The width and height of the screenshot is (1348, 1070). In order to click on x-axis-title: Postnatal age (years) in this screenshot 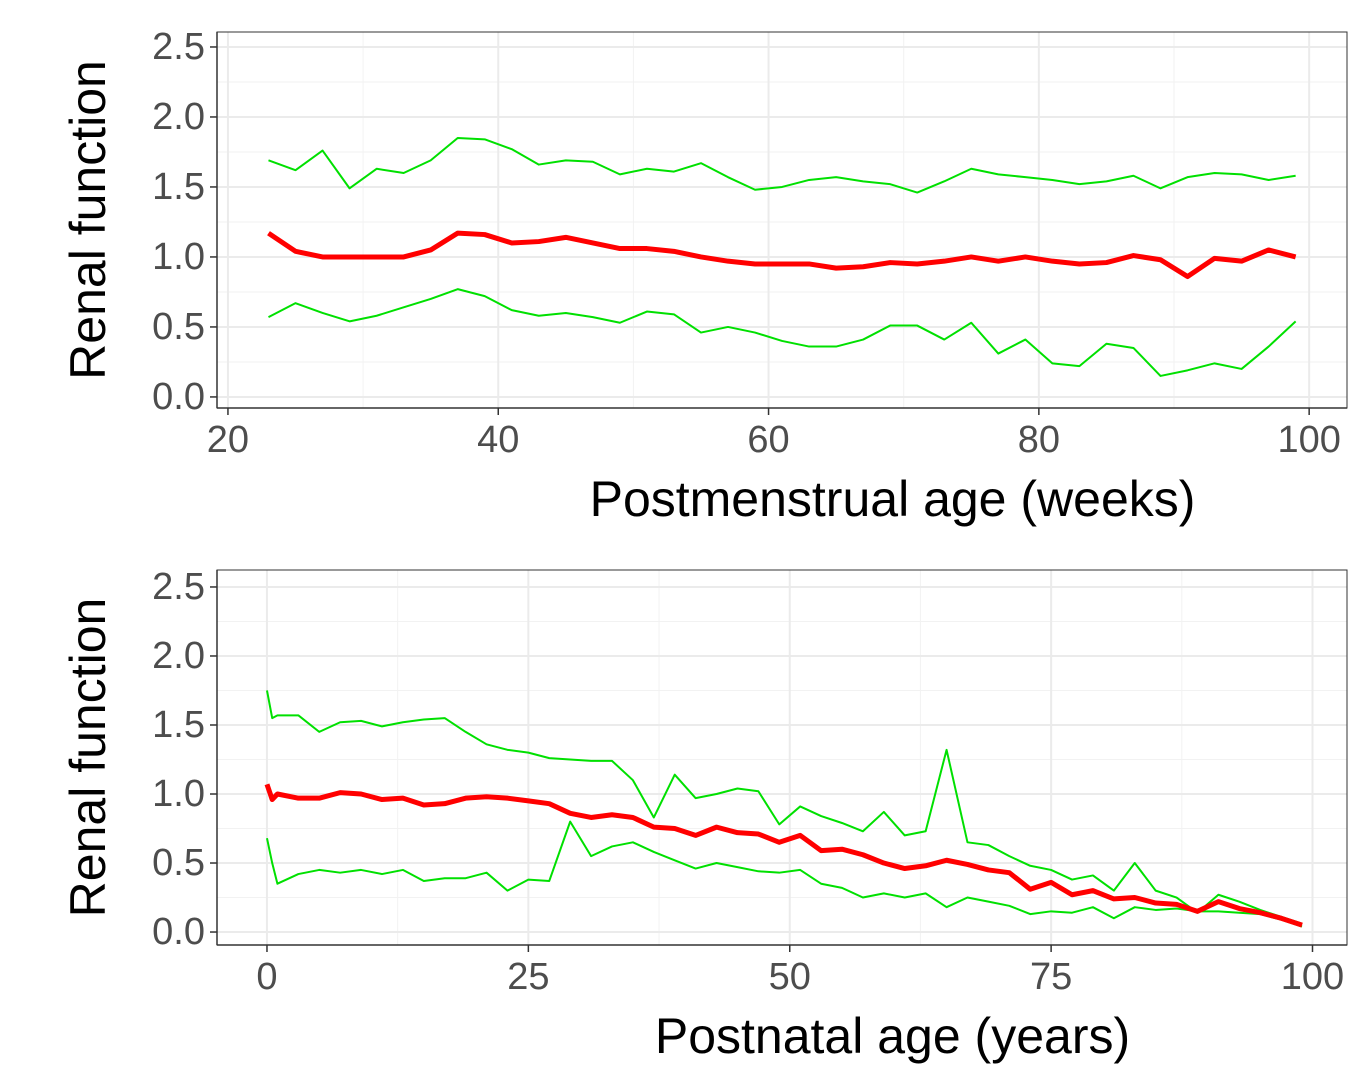, I will do `click(892, 1036)`.